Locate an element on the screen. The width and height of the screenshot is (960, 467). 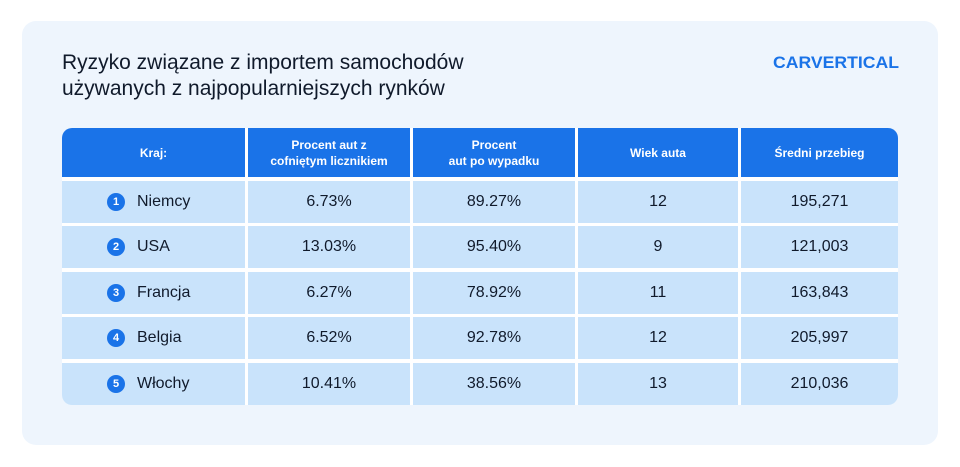
cell-value: 95.40% is located at coordinates (494, 246).